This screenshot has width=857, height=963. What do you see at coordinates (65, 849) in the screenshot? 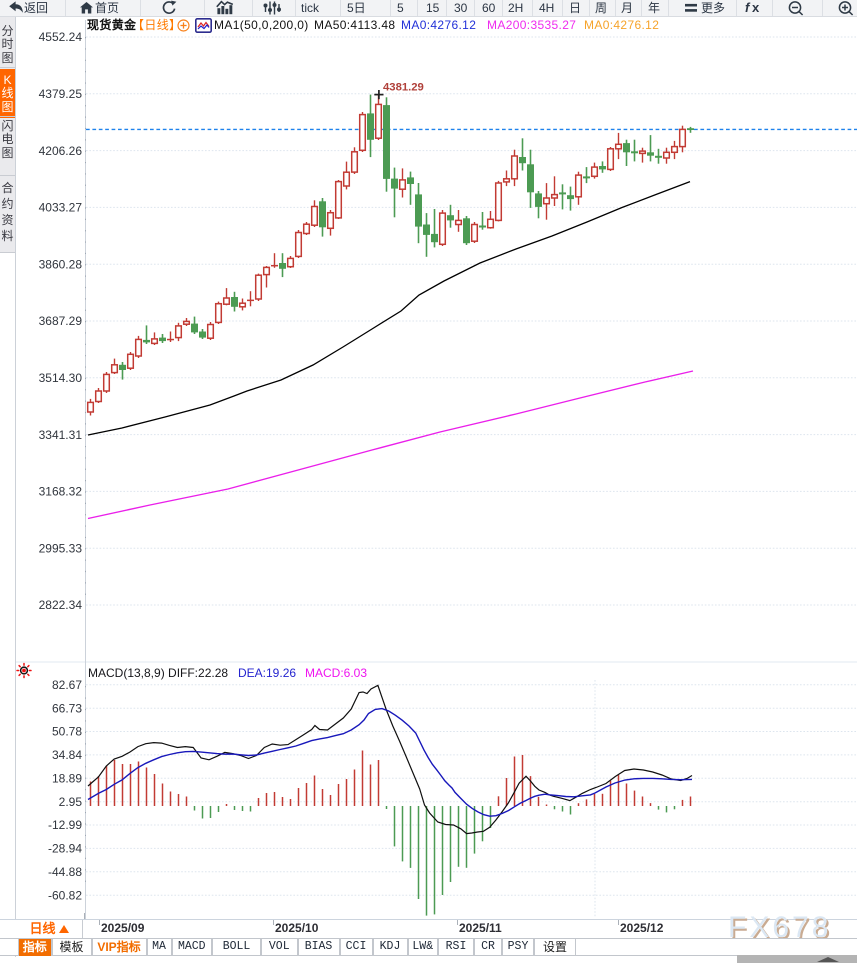
I see `svg-text: -28.94` at bounding box center [65, 849].